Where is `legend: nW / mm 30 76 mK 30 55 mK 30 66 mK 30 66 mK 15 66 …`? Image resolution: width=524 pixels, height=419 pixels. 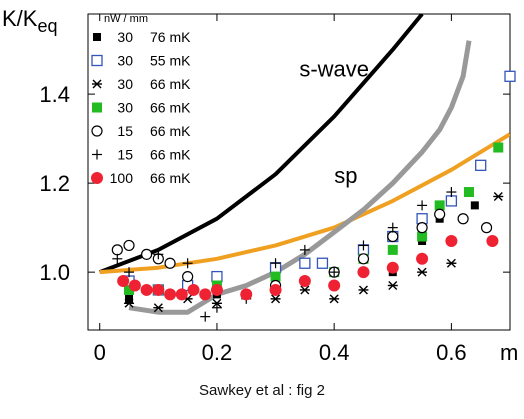 legend: nW / mm 30 76 mK 30 55 mK 30 66 mK 30 66 mK 15 66 … is located at coordinates (141, 99).